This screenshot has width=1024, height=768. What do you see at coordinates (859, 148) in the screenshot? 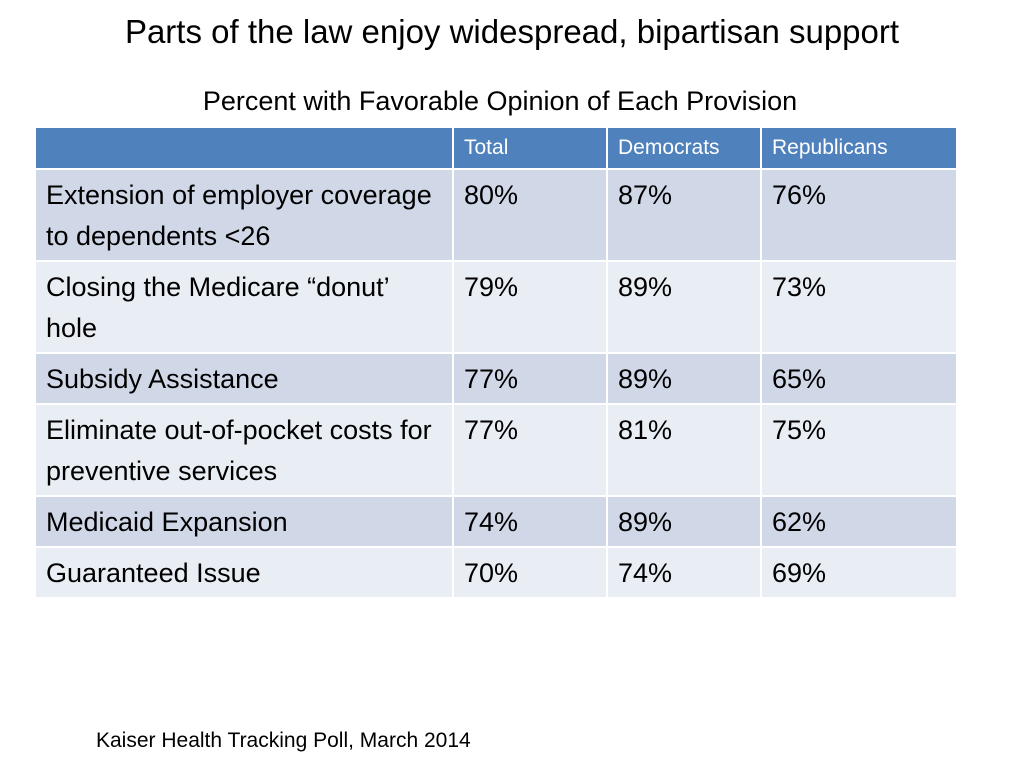
I see `header-cell-republicans: Republicans` at bounding box center [859, 148].